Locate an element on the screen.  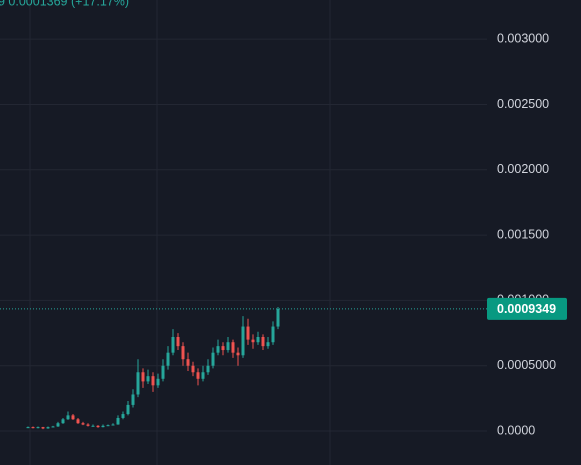
y-tick-label: 0.002500 is located at coordinates (523, 104).